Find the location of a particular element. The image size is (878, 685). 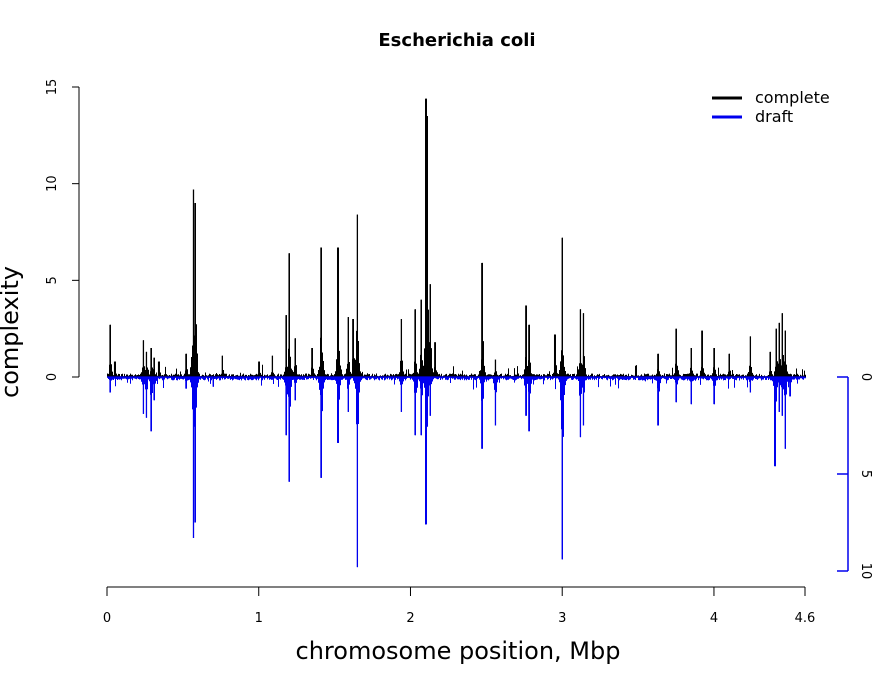

x-tick-label: 0 is located at coordinates (107, 618).